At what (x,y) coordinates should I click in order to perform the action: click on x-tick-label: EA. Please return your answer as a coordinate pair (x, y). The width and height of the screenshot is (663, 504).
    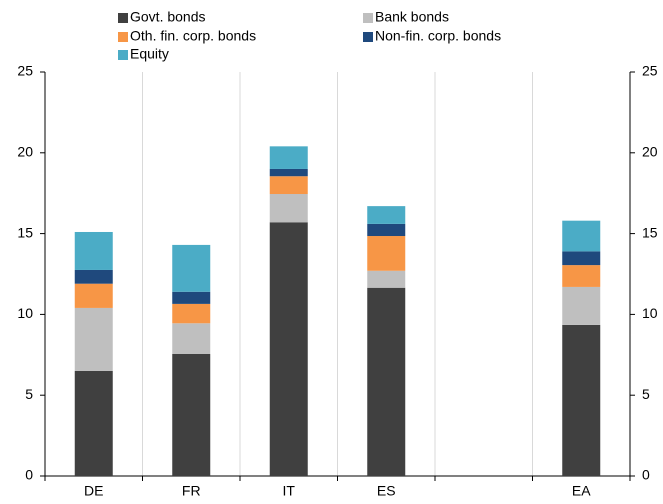
    Looking at the image, I should click on (581, 491).